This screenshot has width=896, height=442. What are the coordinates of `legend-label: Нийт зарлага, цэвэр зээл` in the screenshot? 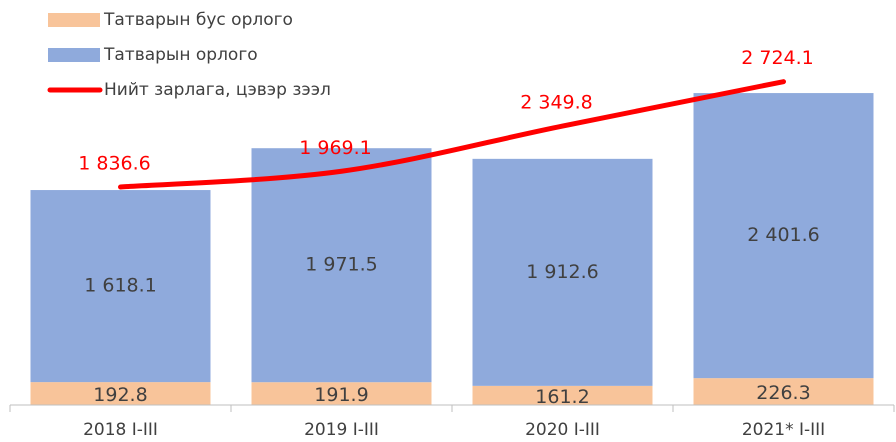 It's located at (217, 90).